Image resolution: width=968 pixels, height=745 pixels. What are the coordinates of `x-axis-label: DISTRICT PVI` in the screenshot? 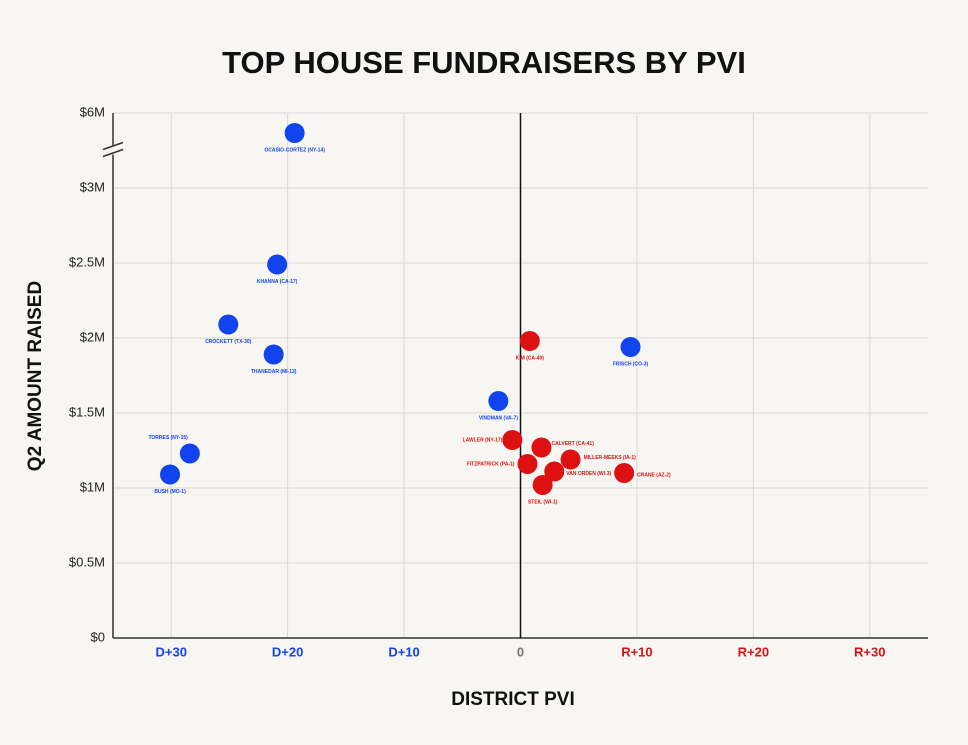 It's located at (513, 699).